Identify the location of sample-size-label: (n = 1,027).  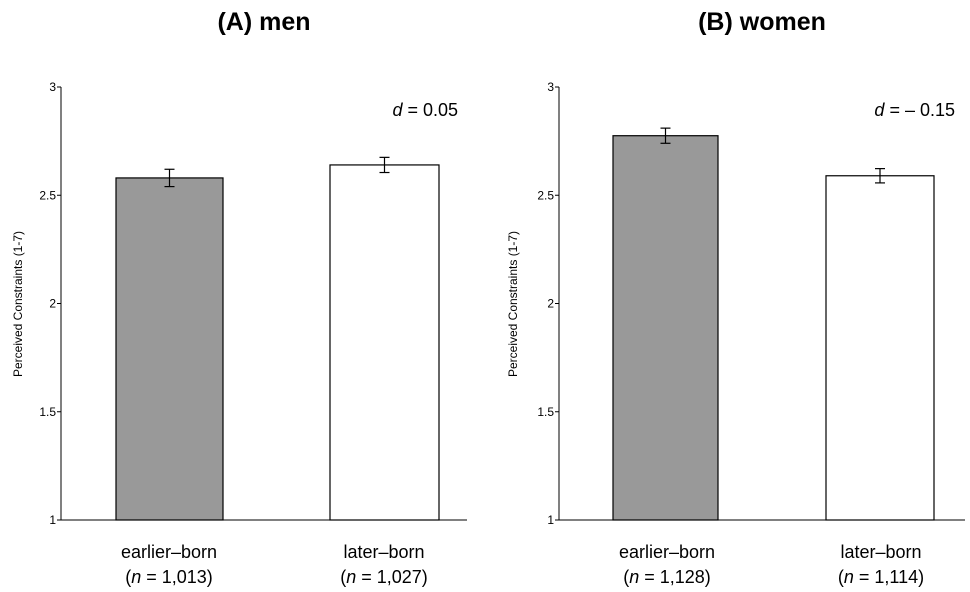
(384, 577).